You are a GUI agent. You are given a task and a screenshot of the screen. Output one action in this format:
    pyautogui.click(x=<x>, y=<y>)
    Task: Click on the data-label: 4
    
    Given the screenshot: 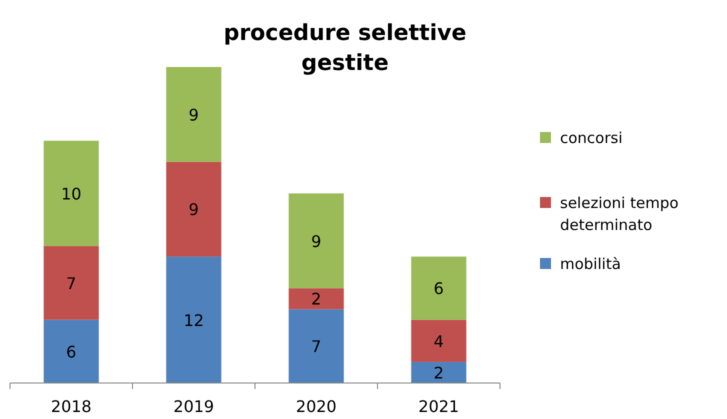 What is the action you would take?
    pyautogui.click(x=439, y=341)
    